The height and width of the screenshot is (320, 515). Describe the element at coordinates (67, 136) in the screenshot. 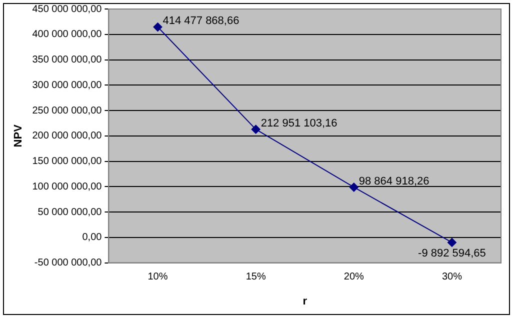

I see `y-tick-label: 200 000 000,00` at that location.